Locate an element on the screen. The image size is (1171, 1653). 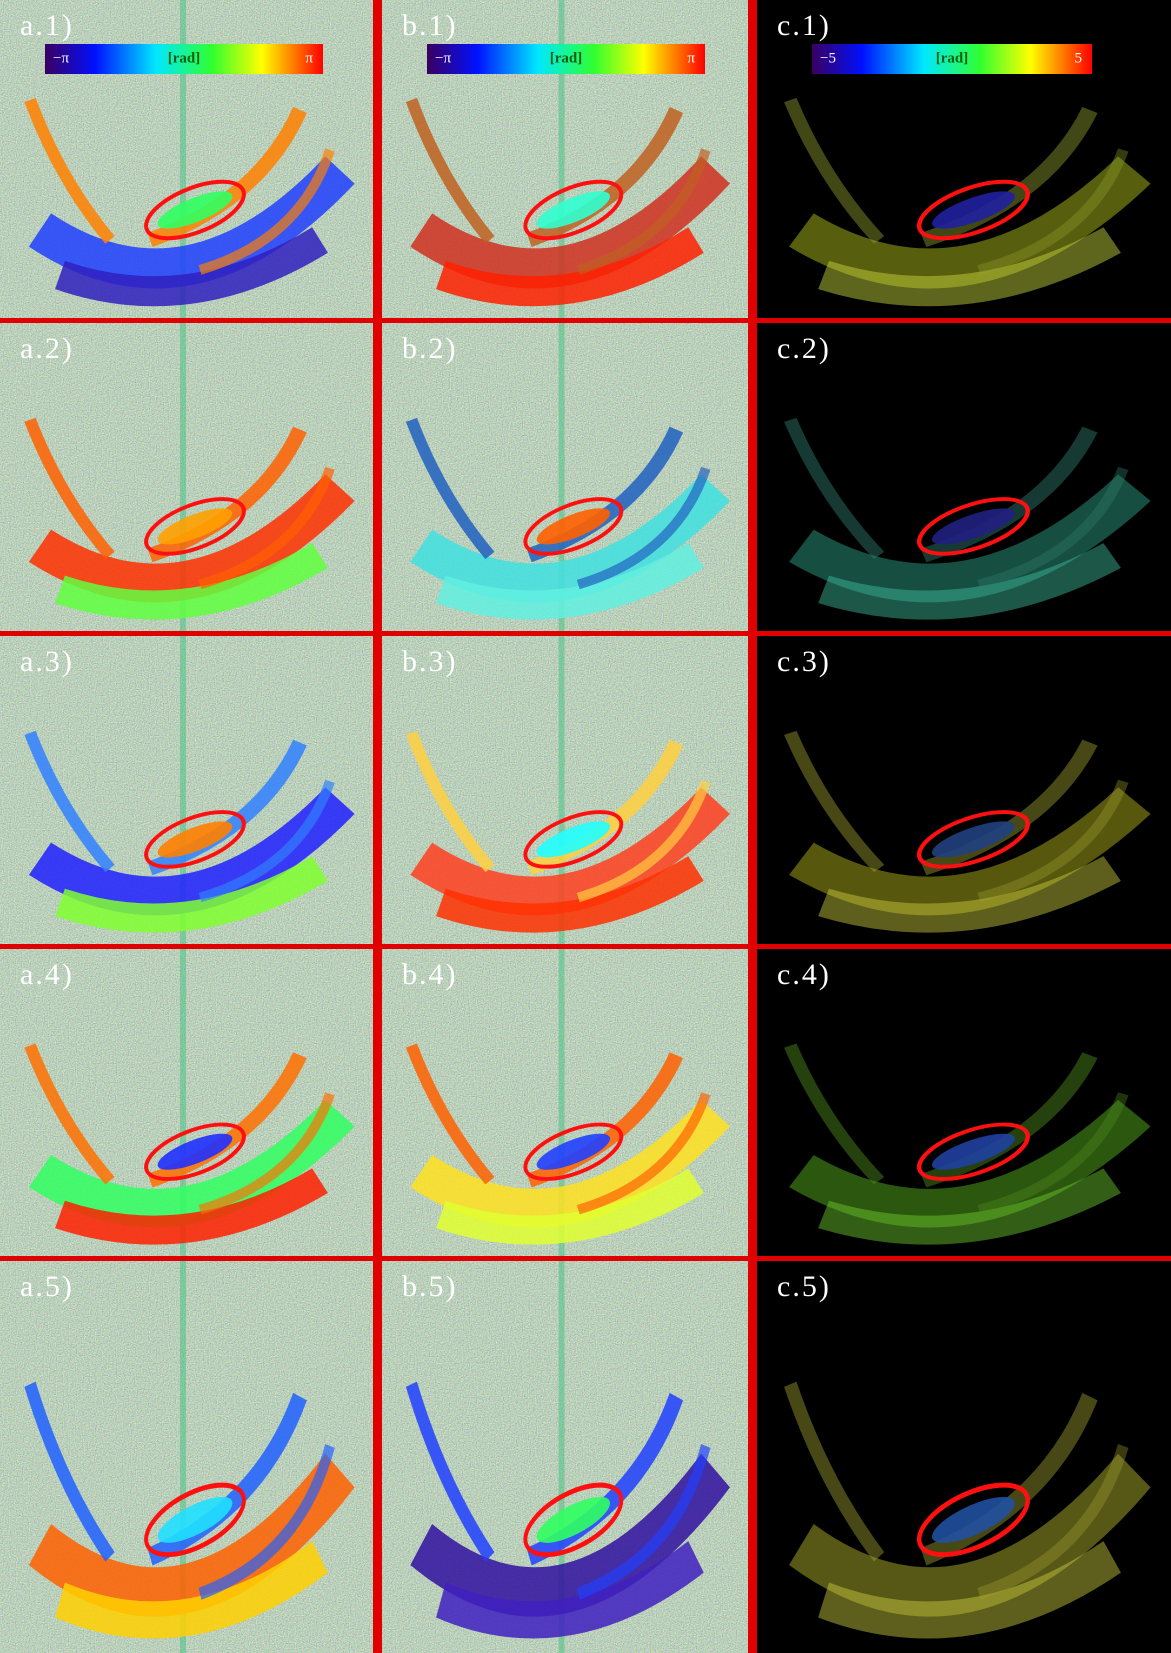
panel-label: c.4) is located at coordinates (804, 974).